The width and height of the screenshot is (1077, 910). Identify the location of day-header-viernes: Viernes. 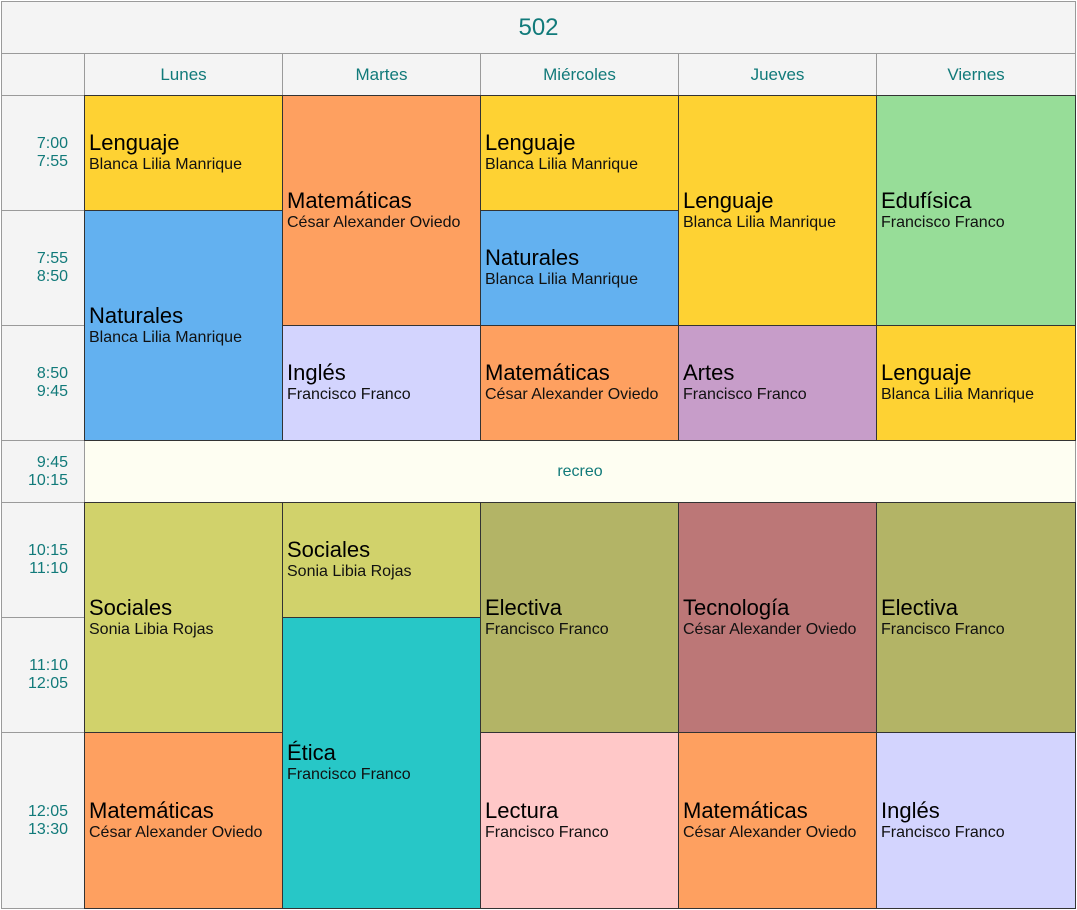
(976, 74).